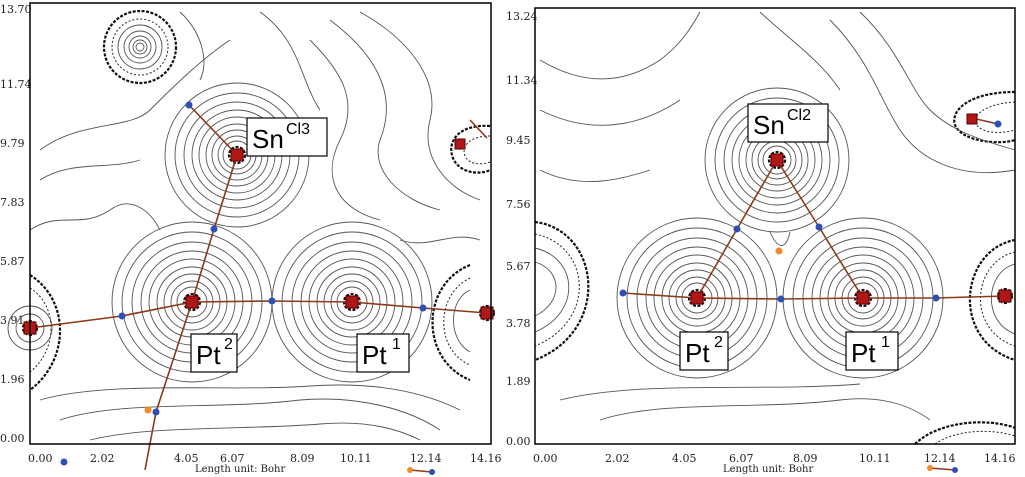 The height and width of the screenshot is (477, 1025). What do you see at coordinates (463, 322) in the screenshot?
I see `contour-group-right-edge` at bounding box center [463, 322].